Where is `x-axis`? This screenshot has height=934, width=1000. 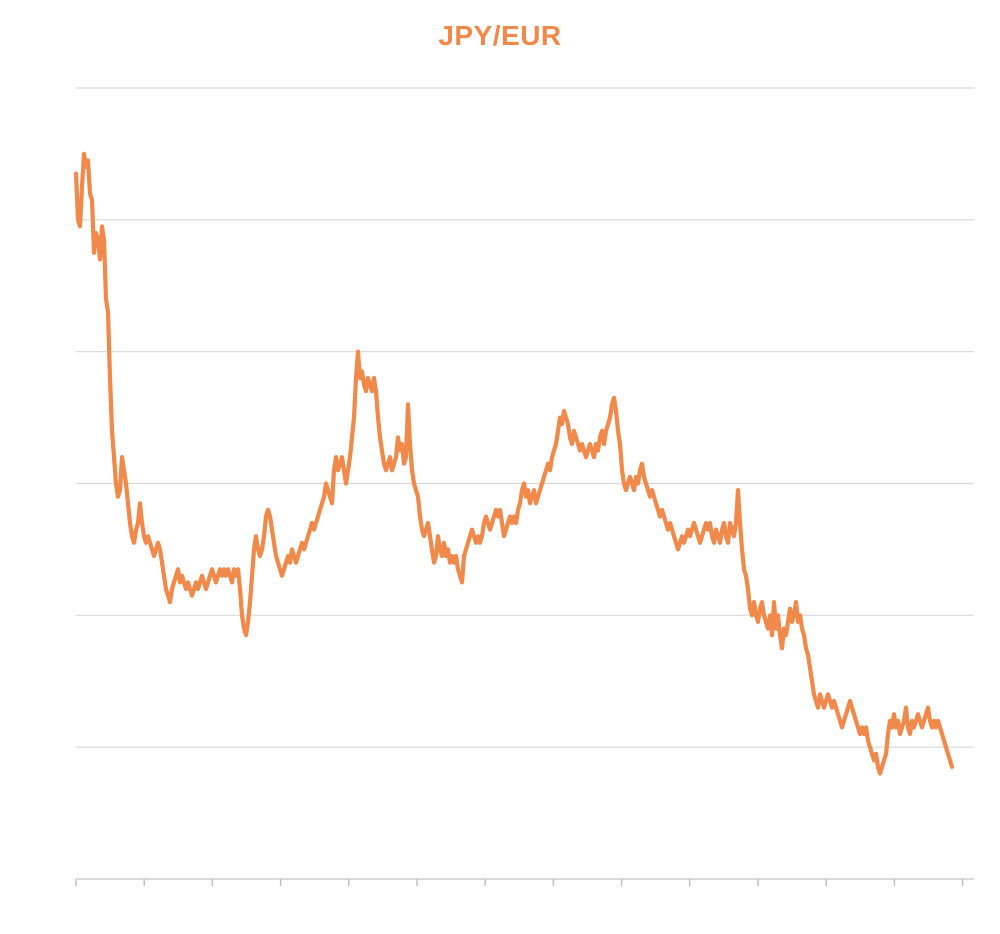 x-axis is located at coordinates (524, 882).